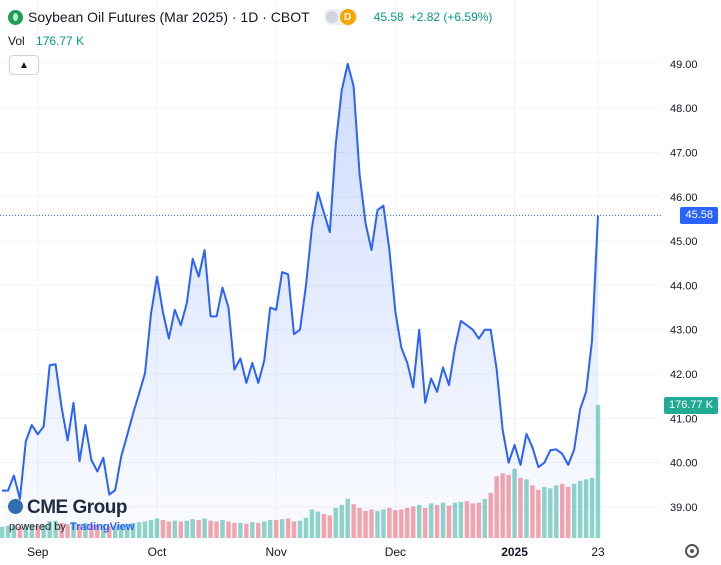 The image size is (721, 565). Describe the element at coordinates (514, 552) in the screenshot. I see `x-tick-label: 2025` at that location.